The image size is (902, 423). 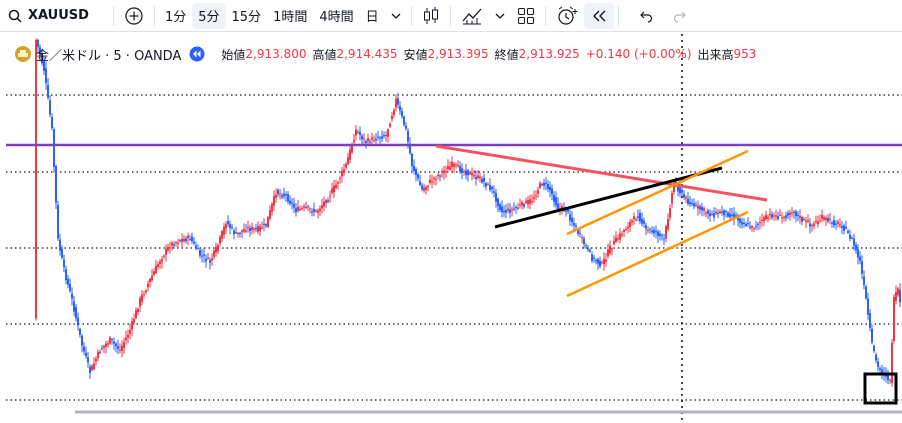 I want to click on undo-icon, so click(x=645, y=17).